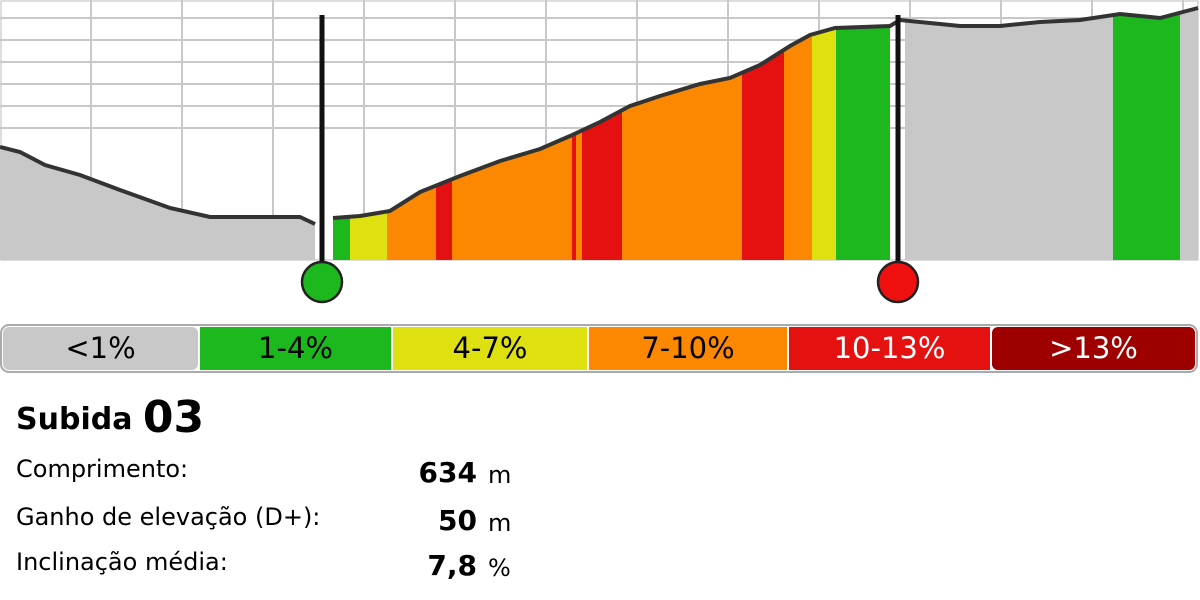 This screenshot has width=1200, height=600. Describe the element at coordinates (168, 517) in the screenshot. I see `stat-label: Ganho de elevação (D+):` at that location.